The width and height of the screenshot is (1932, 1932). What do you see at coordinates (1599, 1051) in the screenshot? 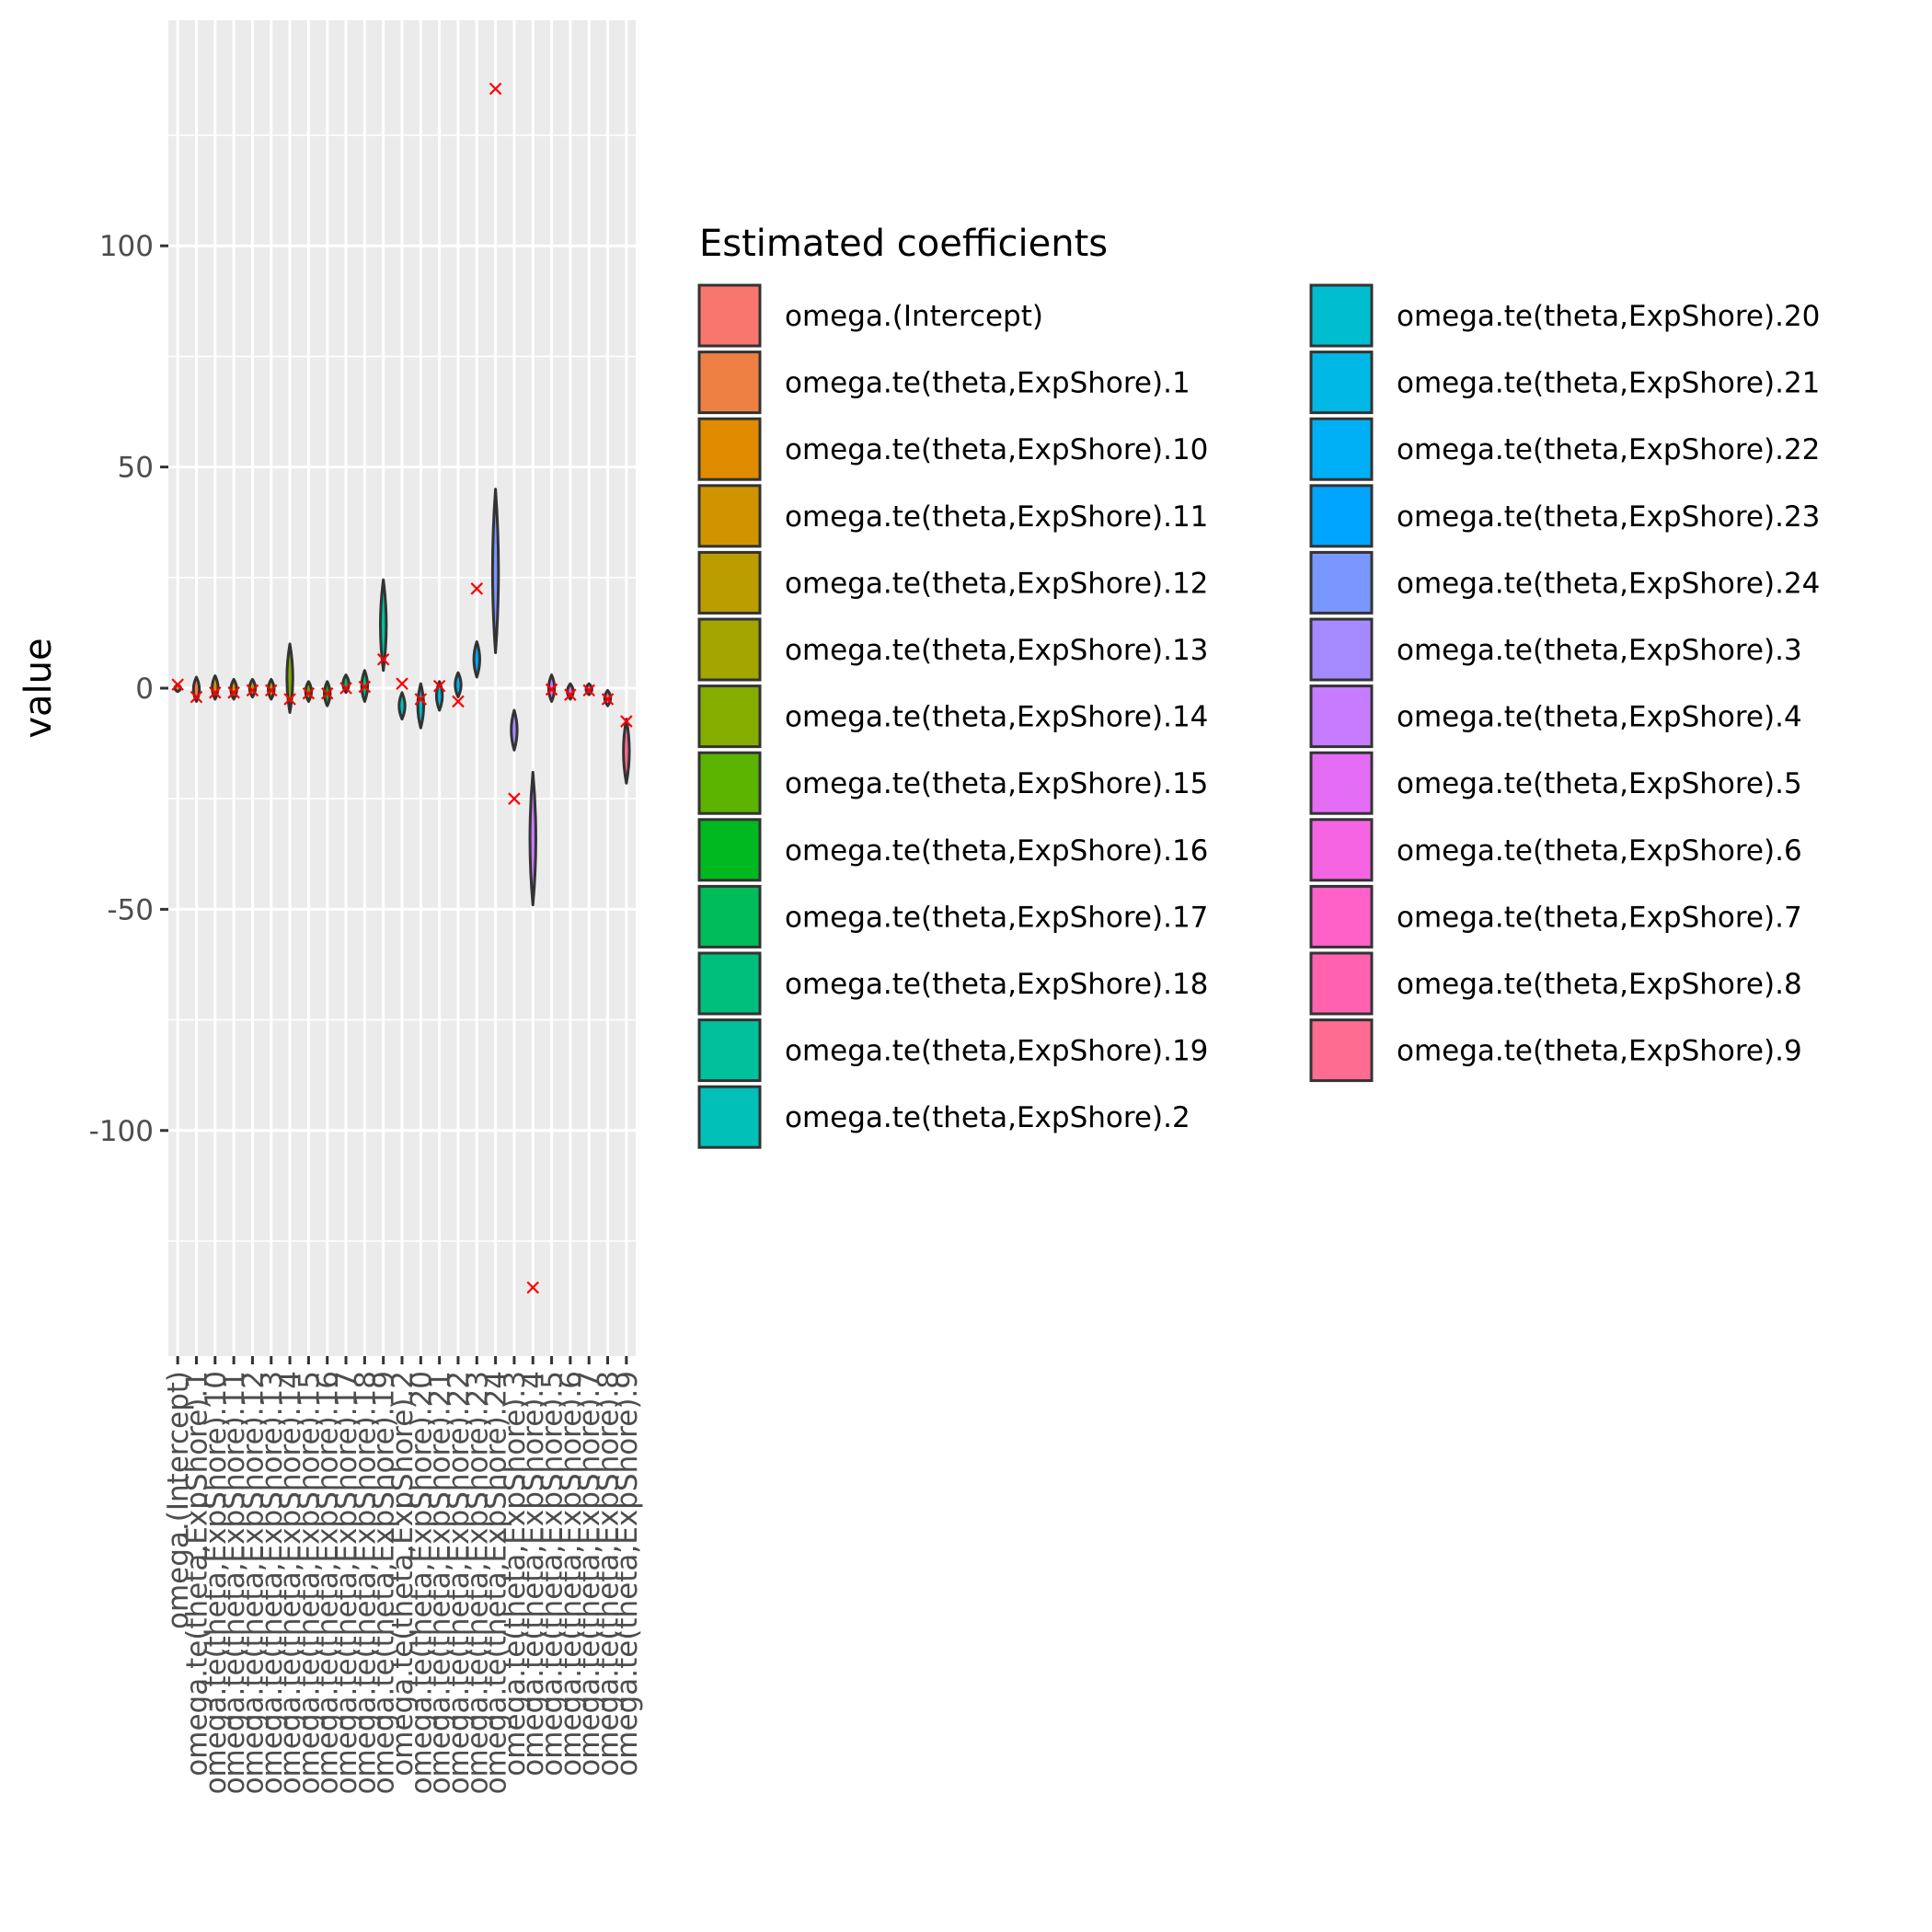
I see `legend-label: omega.te(theta,ExpShore).9` at bounding box center [1599, 1051].